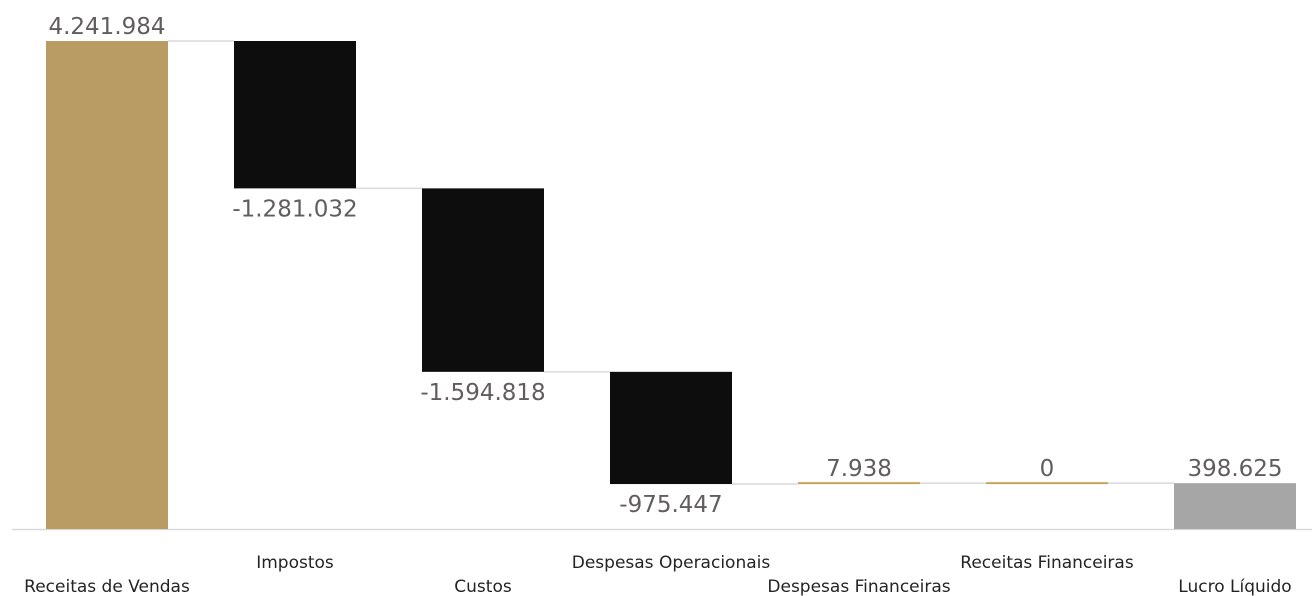 Image resolution: width=1312 pixels, height=596 pixels. I want to click on category-label-4: Despesas Financeiras, so click(858, 586).